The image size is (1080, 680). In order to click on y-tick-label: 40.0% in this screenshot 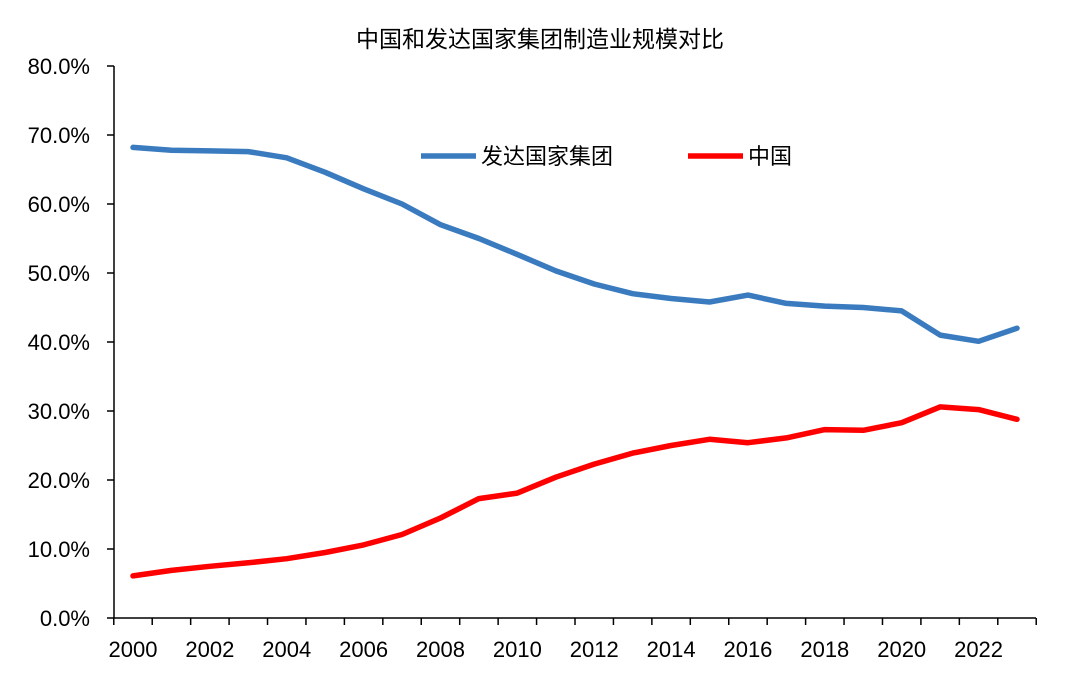, I will do `click(59, 342)`.